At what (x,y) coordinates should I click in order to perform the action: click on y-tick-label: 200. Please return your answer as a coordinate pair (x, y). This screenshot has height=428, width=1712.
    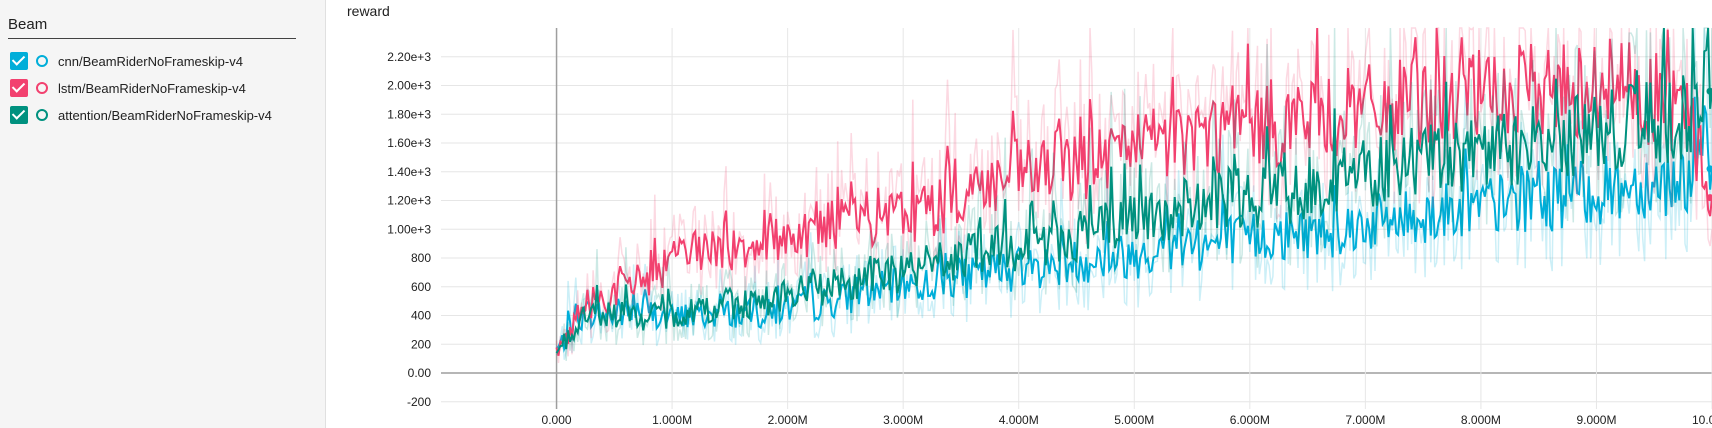
    Looking at the image, I should click on (421, 344).